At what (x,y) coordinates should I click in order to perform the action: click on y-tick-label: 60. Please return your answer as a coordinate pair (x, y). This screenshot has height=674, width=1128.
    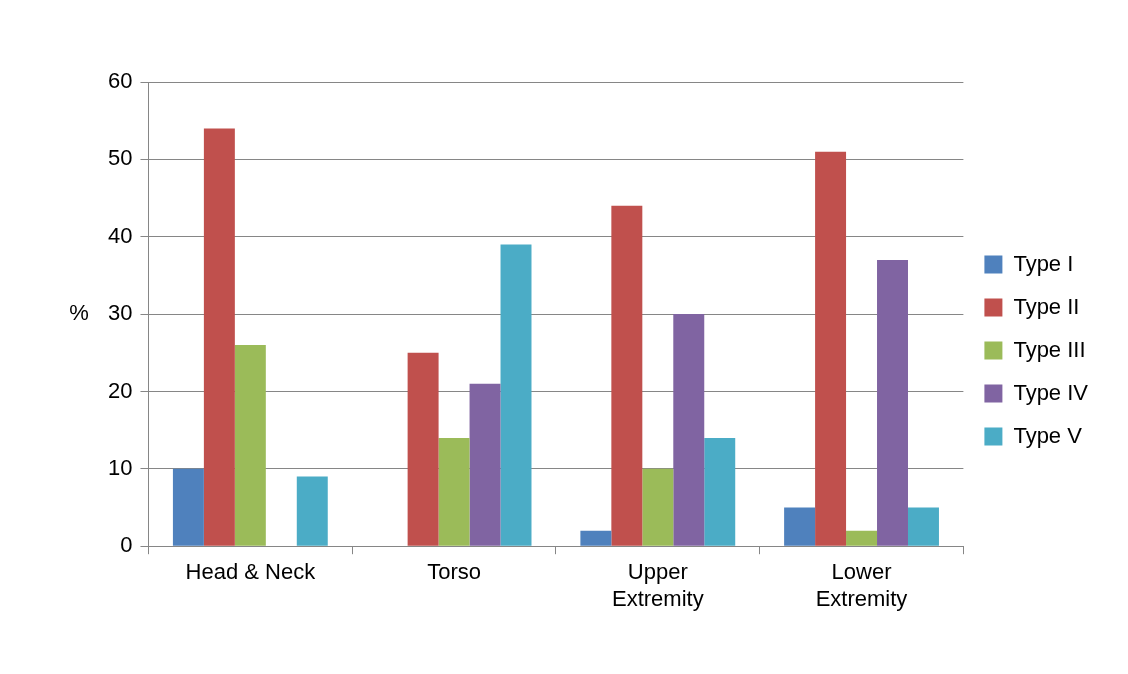
    Looking at the image, I should click on (120, 81).